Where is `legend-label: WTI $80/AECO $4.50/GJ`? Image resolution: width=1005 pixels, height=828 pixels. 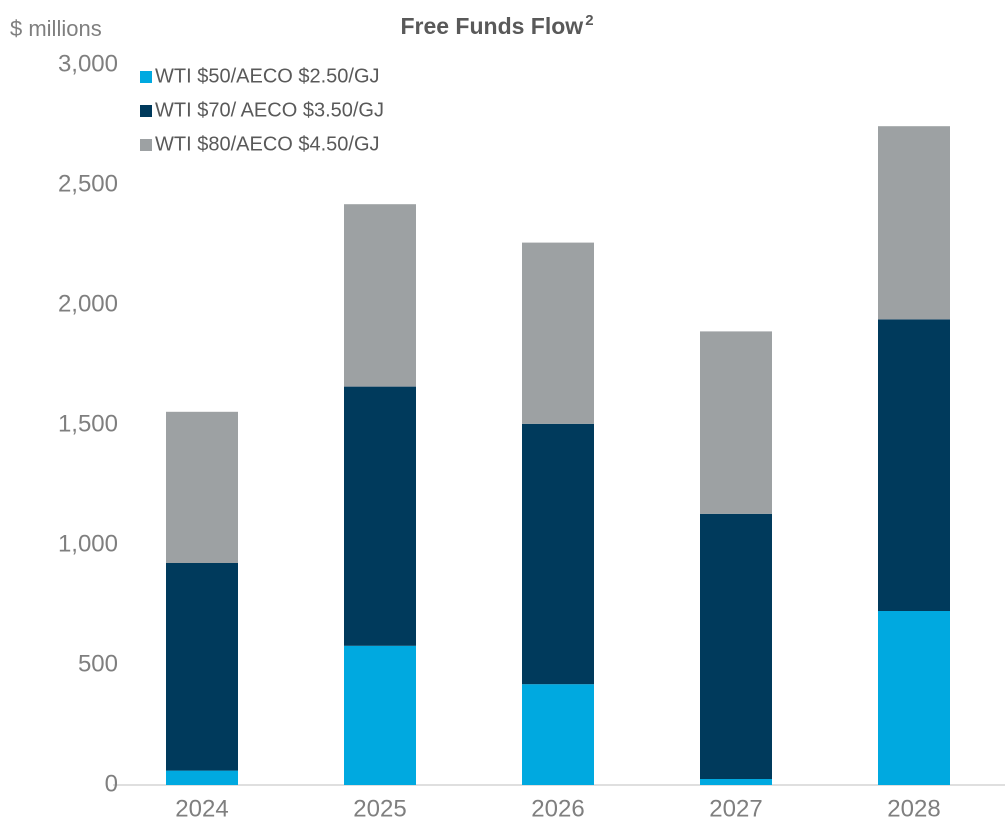
legend-label: WTI $80/AECO $4.50/GJ is located at coordinates (267, 144).